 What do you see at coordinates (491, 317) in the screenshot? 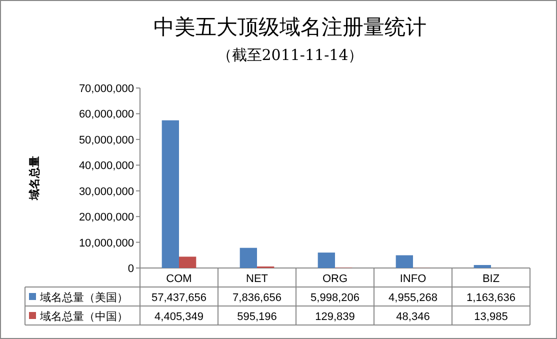
I see `data-label: 13,985` at bounding box center [491, 317].